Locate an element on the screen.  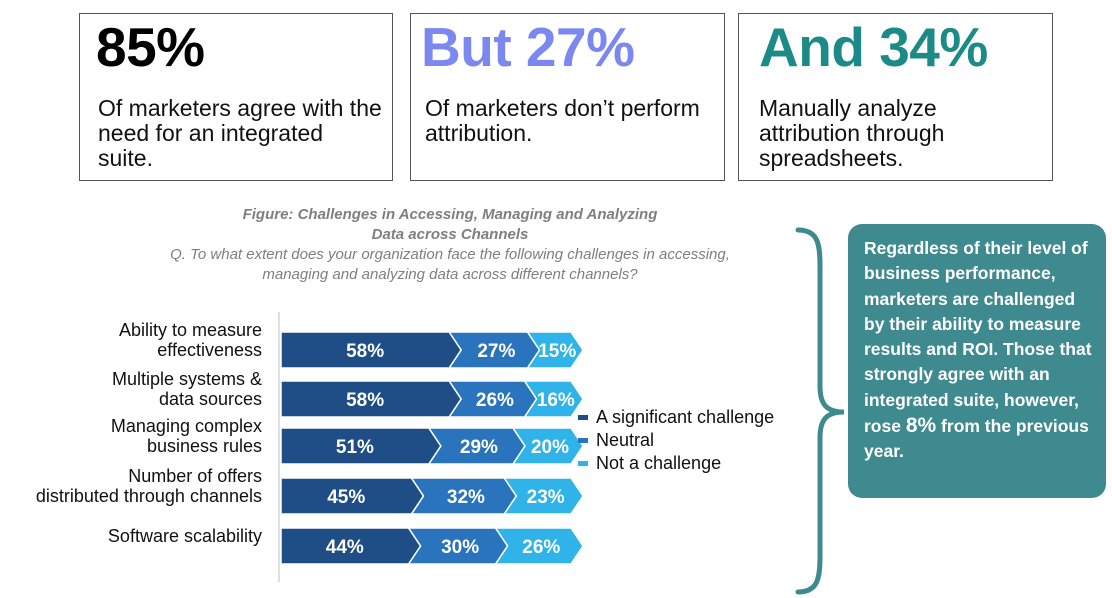
bar-label-3-3: 20% is located at coordinates (550, 447).